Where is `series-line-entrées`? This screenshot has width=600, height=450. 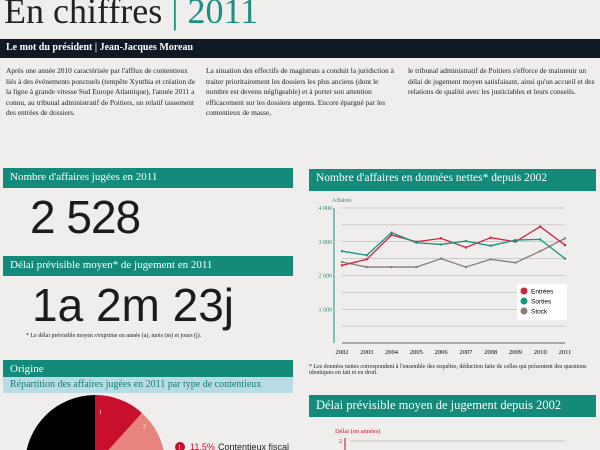
series-line-entrées is located at coordinates (453, 246).